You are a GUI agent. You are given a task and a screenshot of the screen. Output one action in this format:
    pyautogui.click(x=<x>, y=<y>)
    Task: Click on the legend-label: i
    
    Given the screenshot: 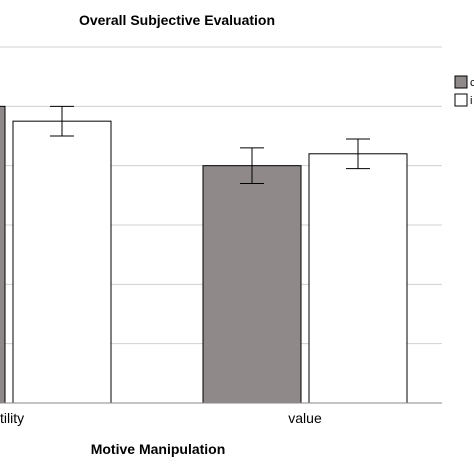 What is the action you would take?
    pyautogui.click(x=471, y=101)
    